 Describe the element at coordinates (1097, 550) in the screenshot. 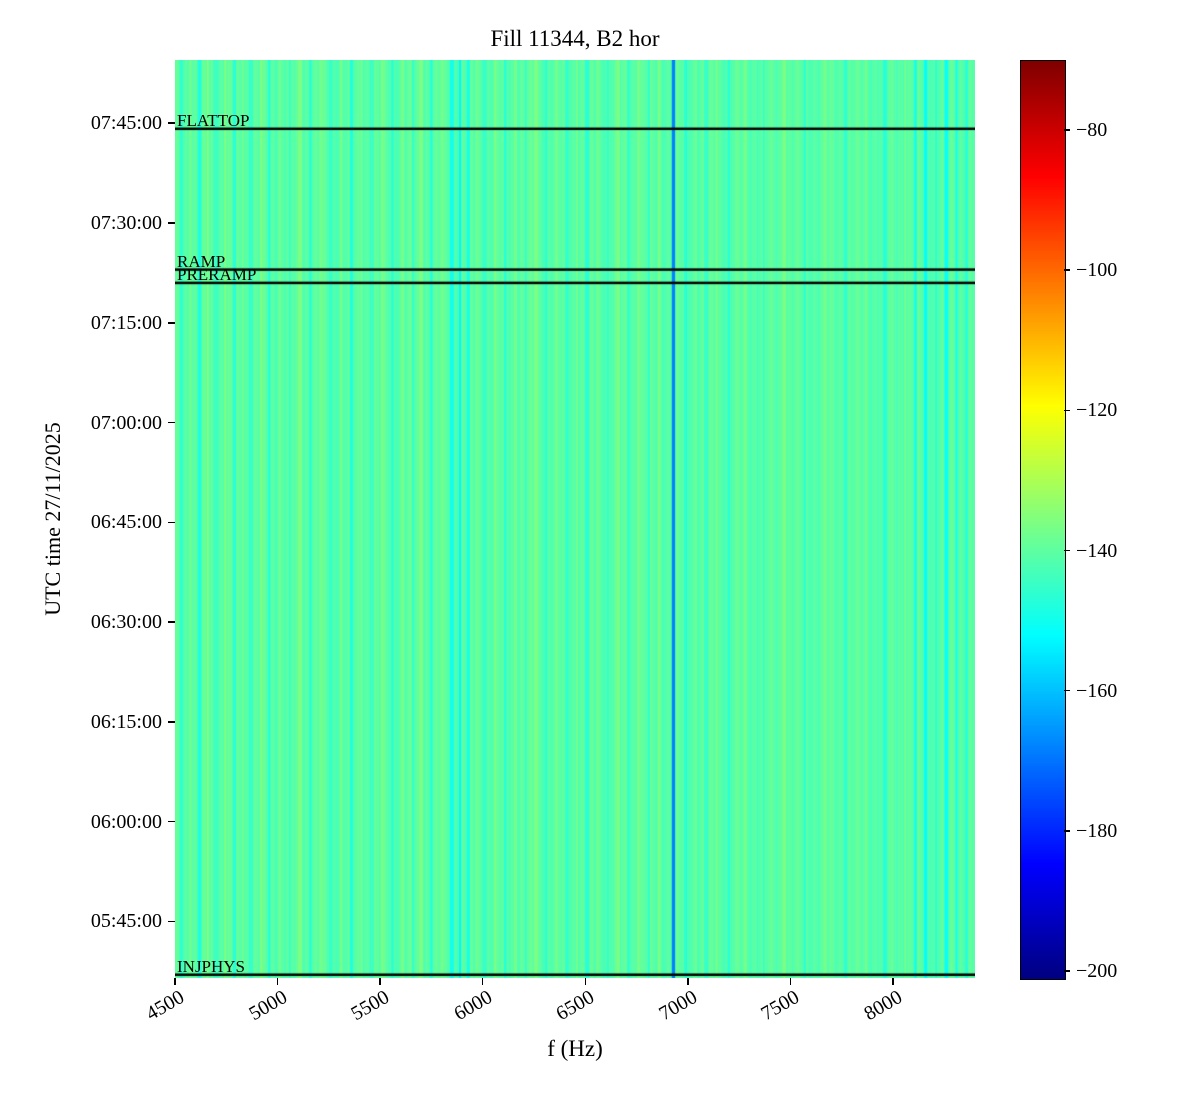

I see `colorbar-tick-label: −140` at that location.